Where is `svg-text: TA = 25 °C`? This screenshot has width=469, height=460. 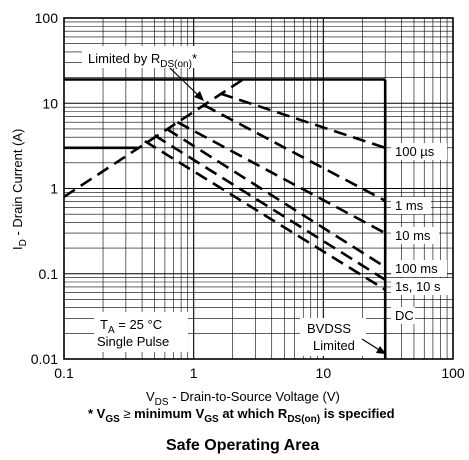
svg-text: TA = 25 °C is located at coordinates (131, 326).